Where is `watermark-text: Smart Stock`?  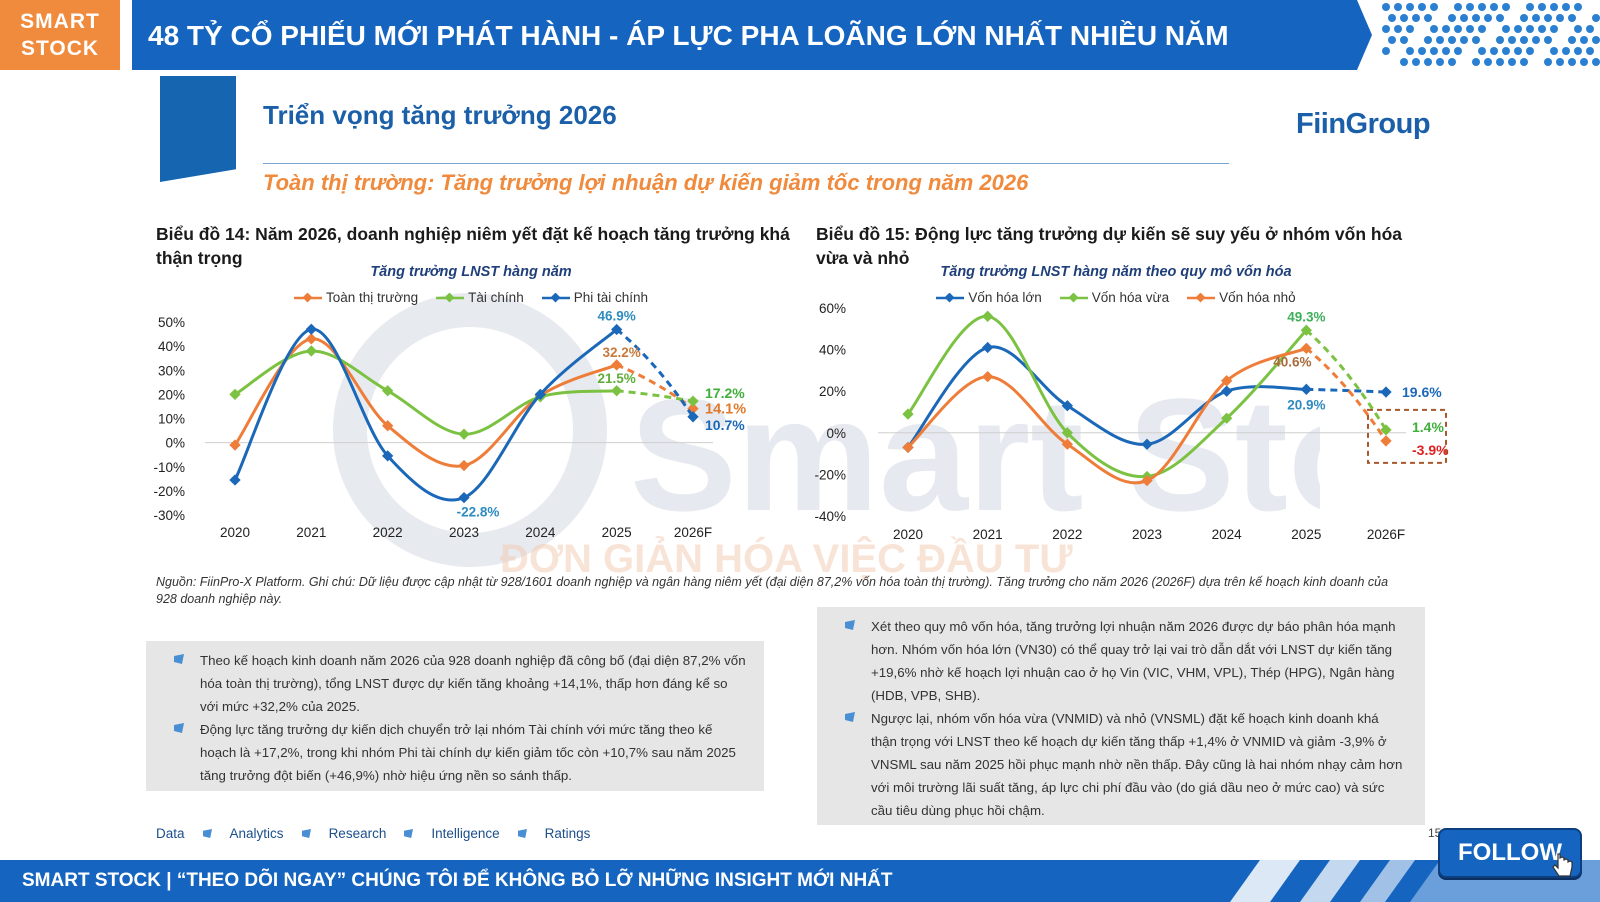 watermark-text: Smart Stock is located at coordinates (975, 454).